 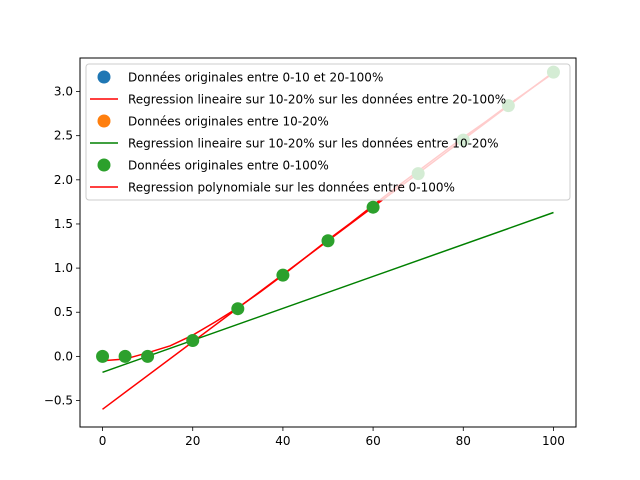 I want to click on y-tick-label: 3.0, so click(x=63, y=92).